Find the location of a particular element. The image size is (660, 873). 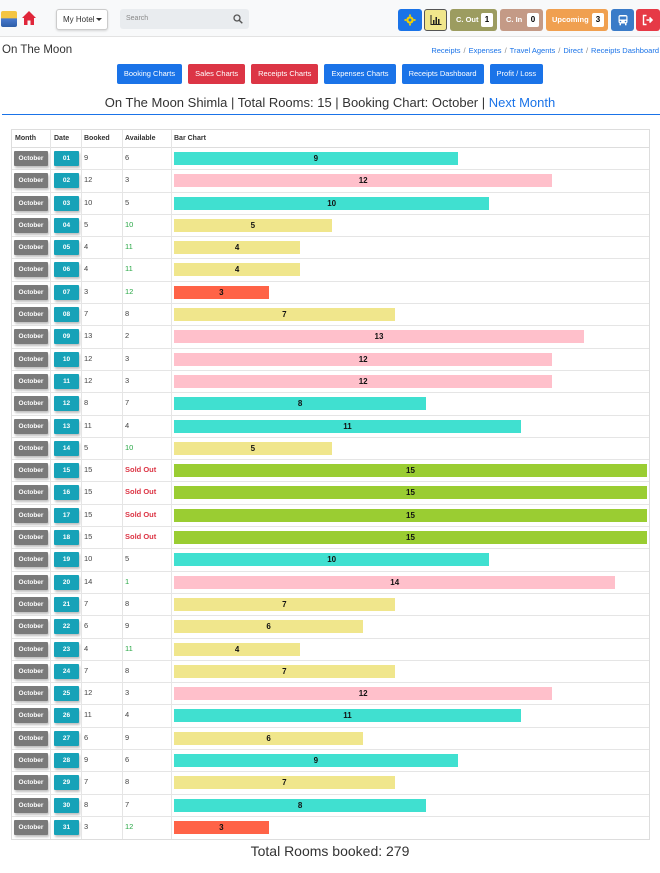

checkout-button: C. Out 1 is located at coordinates (473, 20).